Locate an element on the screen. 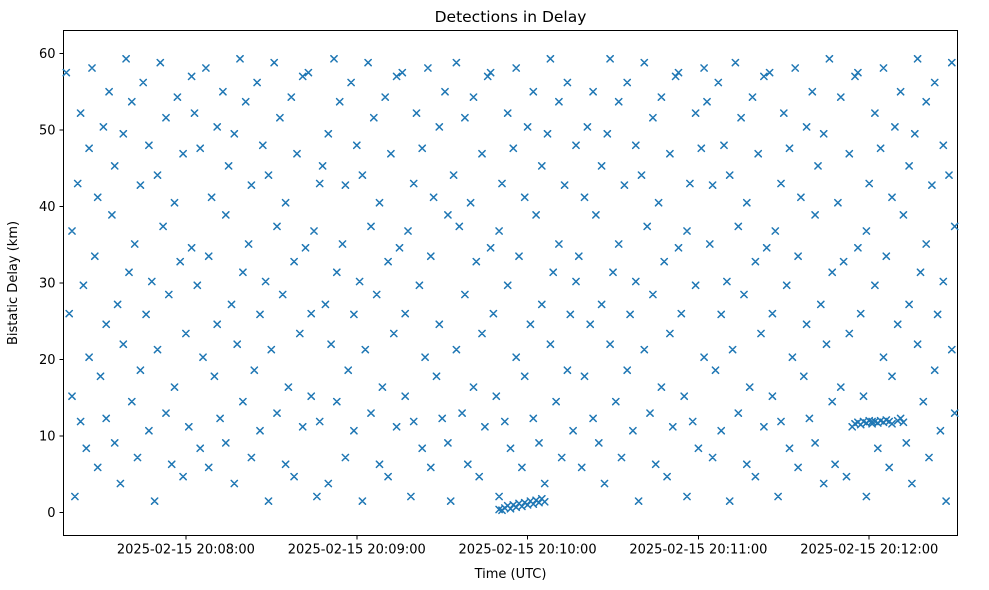 The height and width of the screenshot is (590, 989). x-tick-label: 2025-02-15 20:08:00 is located at coordinates (186, 550).